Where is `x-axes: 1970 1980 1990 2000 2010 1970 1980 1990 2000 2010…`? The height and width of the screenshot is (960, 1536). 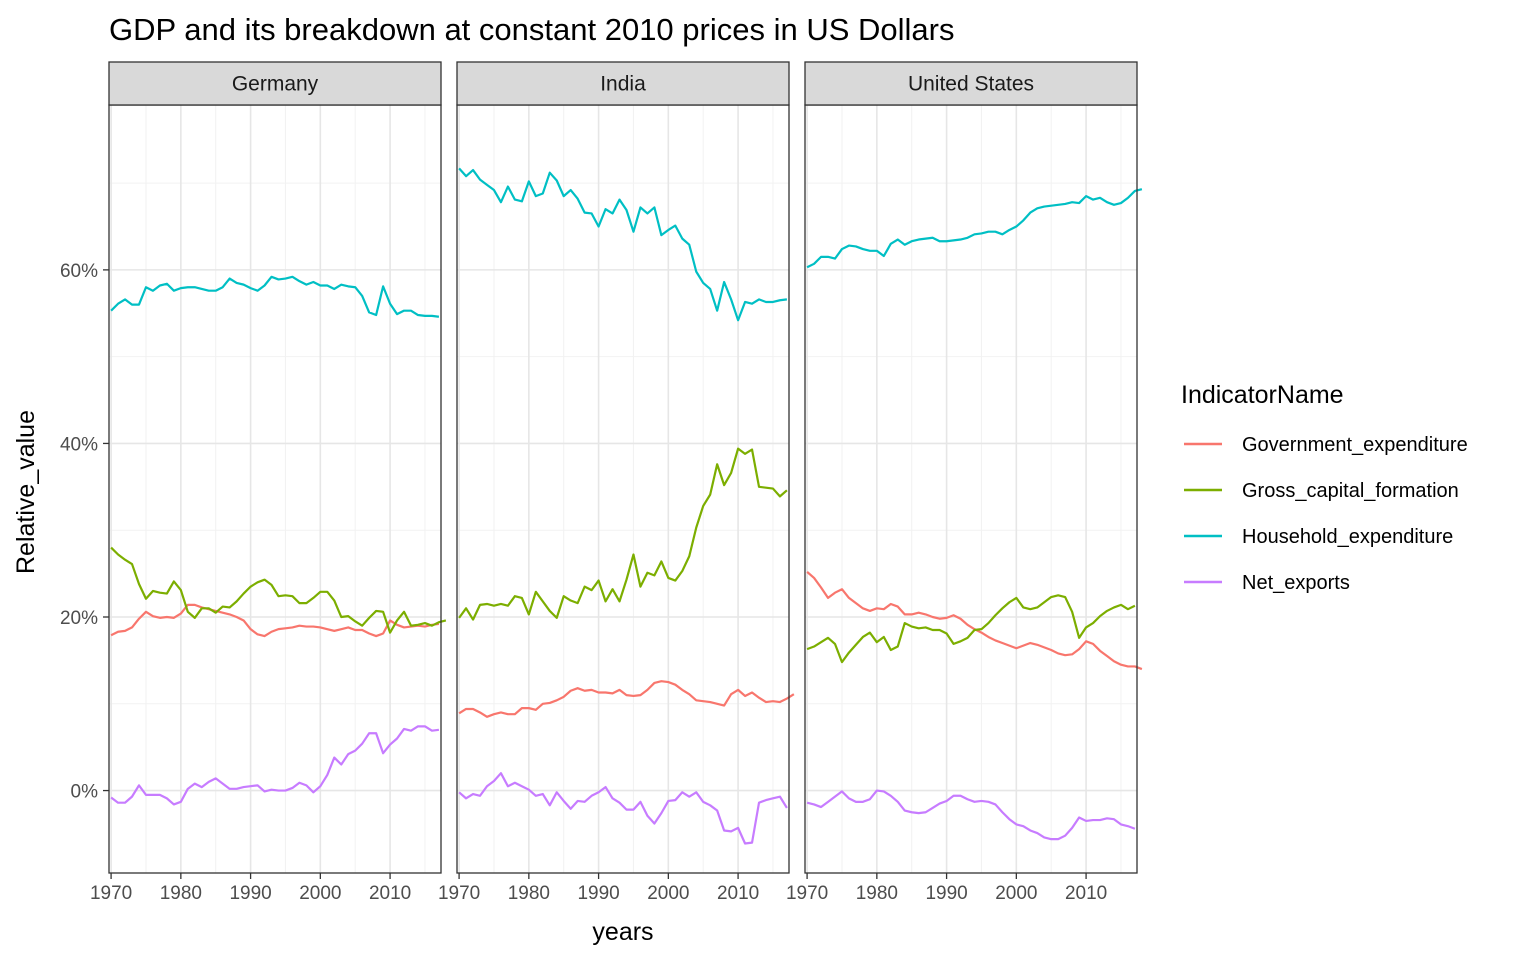 x-axes: 1970 1980 1990 2000 2010 1970 1980 1990 2000 2010… is located at coordinates (598, 888).